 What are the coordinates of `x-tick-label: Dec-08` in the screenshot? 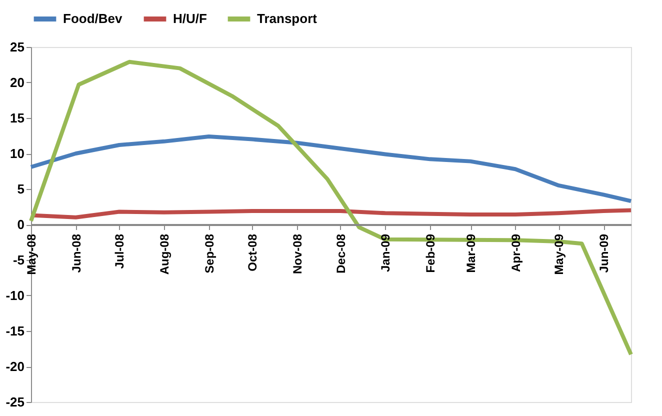 It's located at (341, 254).